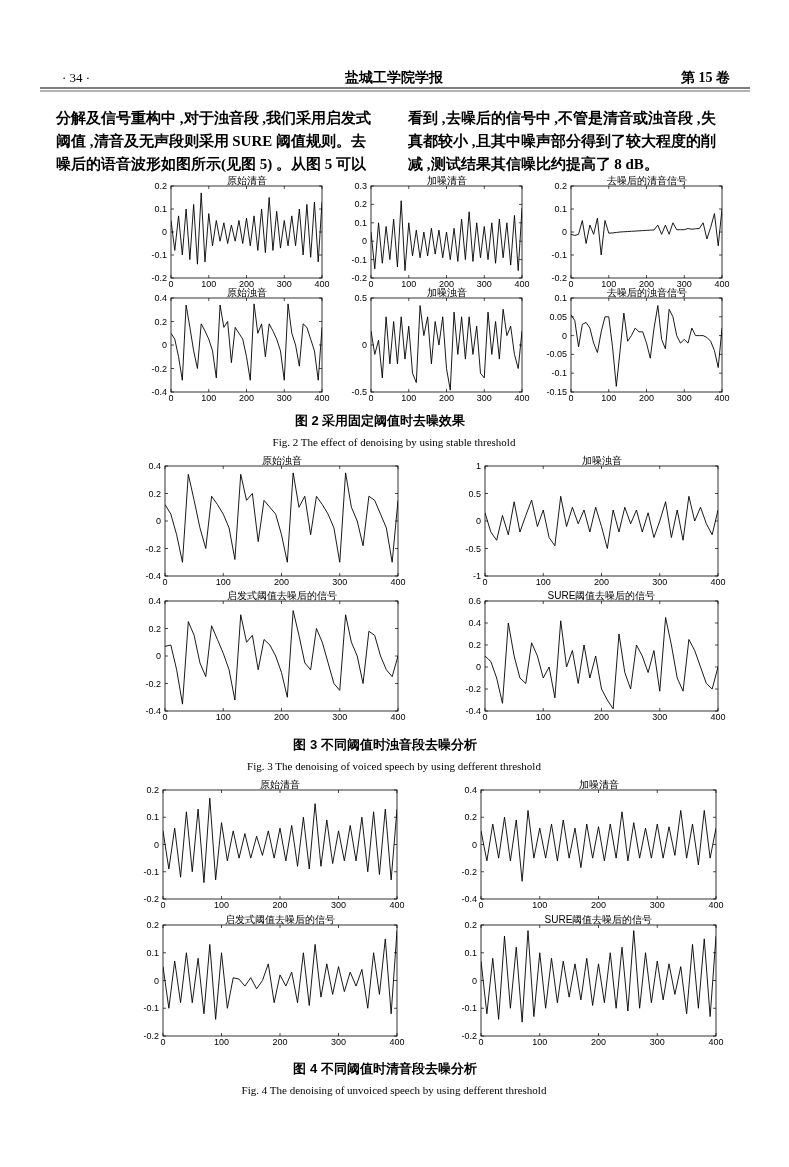 The width and height of the screenshot is (789, 1167). What do you see at coordinates (359, 392) in the screenshot?
I see `y-tick-label: -0.5` at bounding box center [359, 392].